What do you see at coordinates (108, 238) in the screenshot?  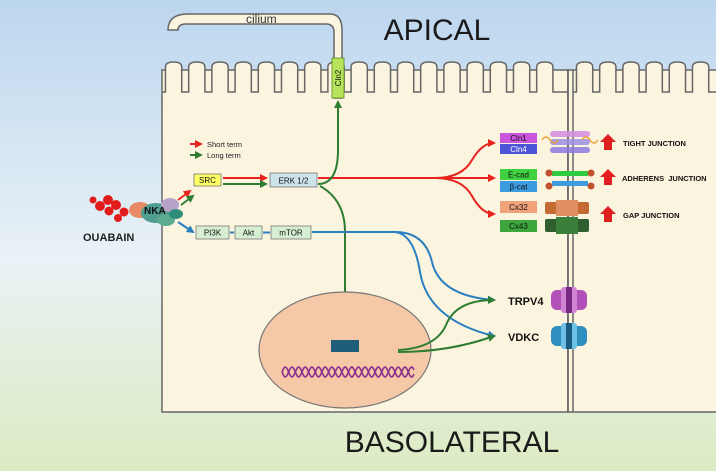 I see `ouabain-label: OUABAIN` at bounding box center [108, 238].